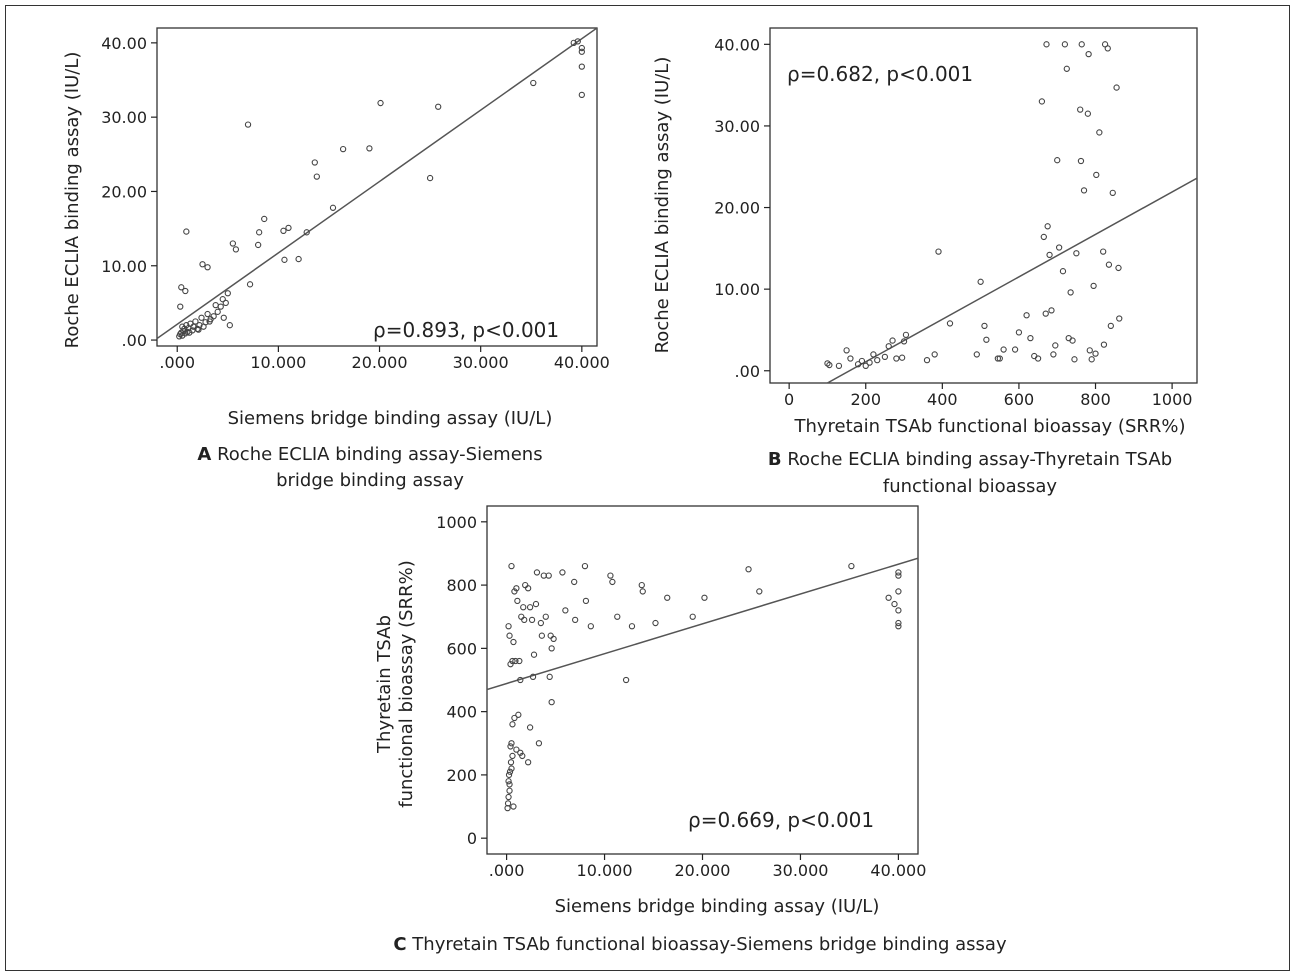 Image resolution: width=1296 pixels, height=971 pixels. I want to click on x-axis-label: Siemens bridge binding assay (IU/L), so click(390, 418).